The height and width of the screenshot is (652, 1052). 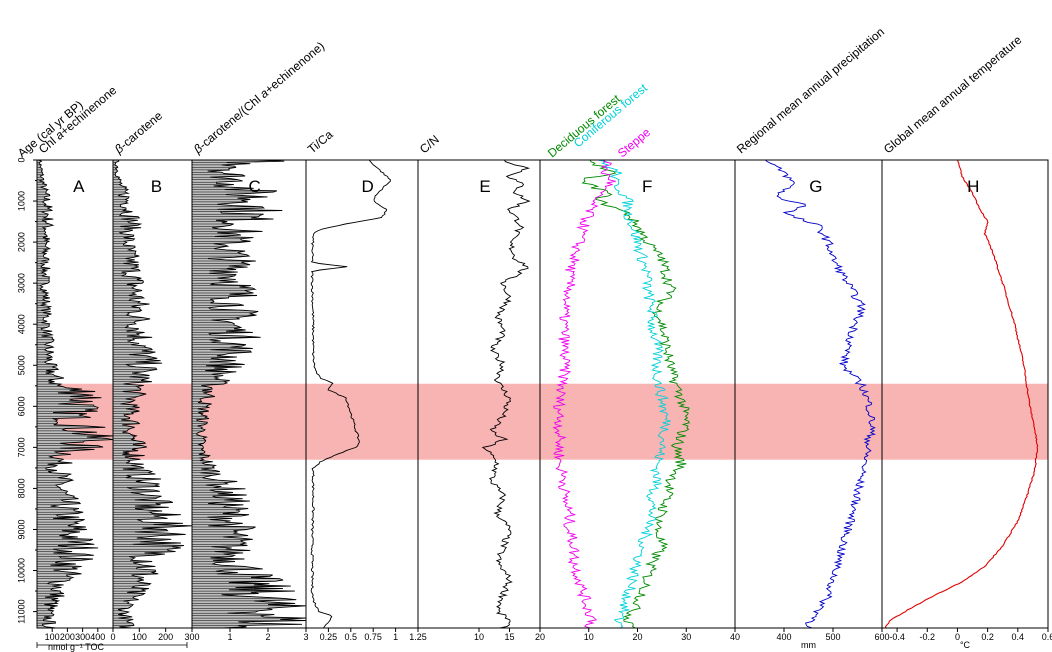 What do you see at coordinates (589, 637) in the screenshot?
I see `panel-f-xtick-label: 10` at bounding box center [589, 637].